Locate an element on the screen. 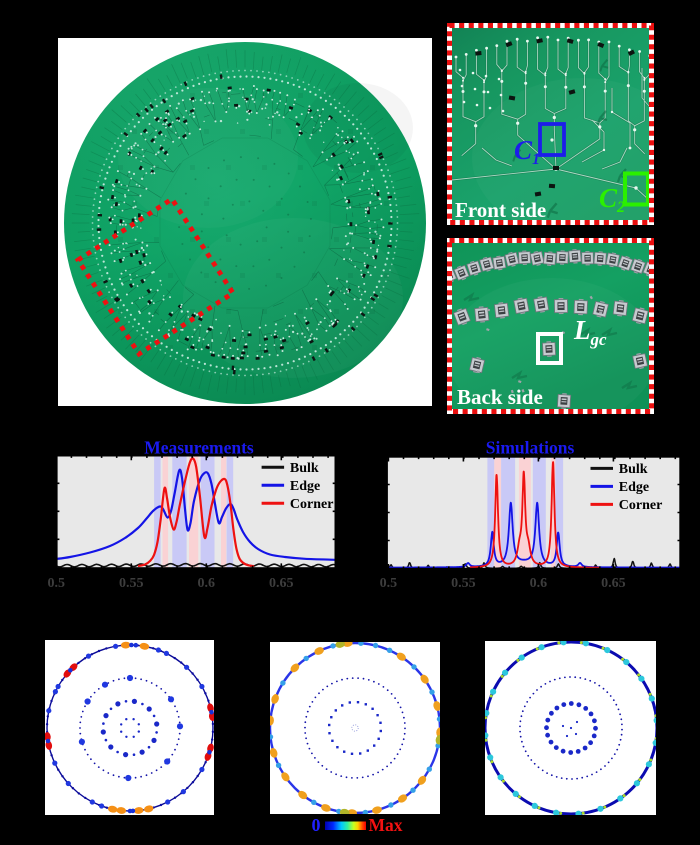 Image resolution: width=700 pixels, height=845 pixels. svg-text: Back side is located at coordinates (500, 397).